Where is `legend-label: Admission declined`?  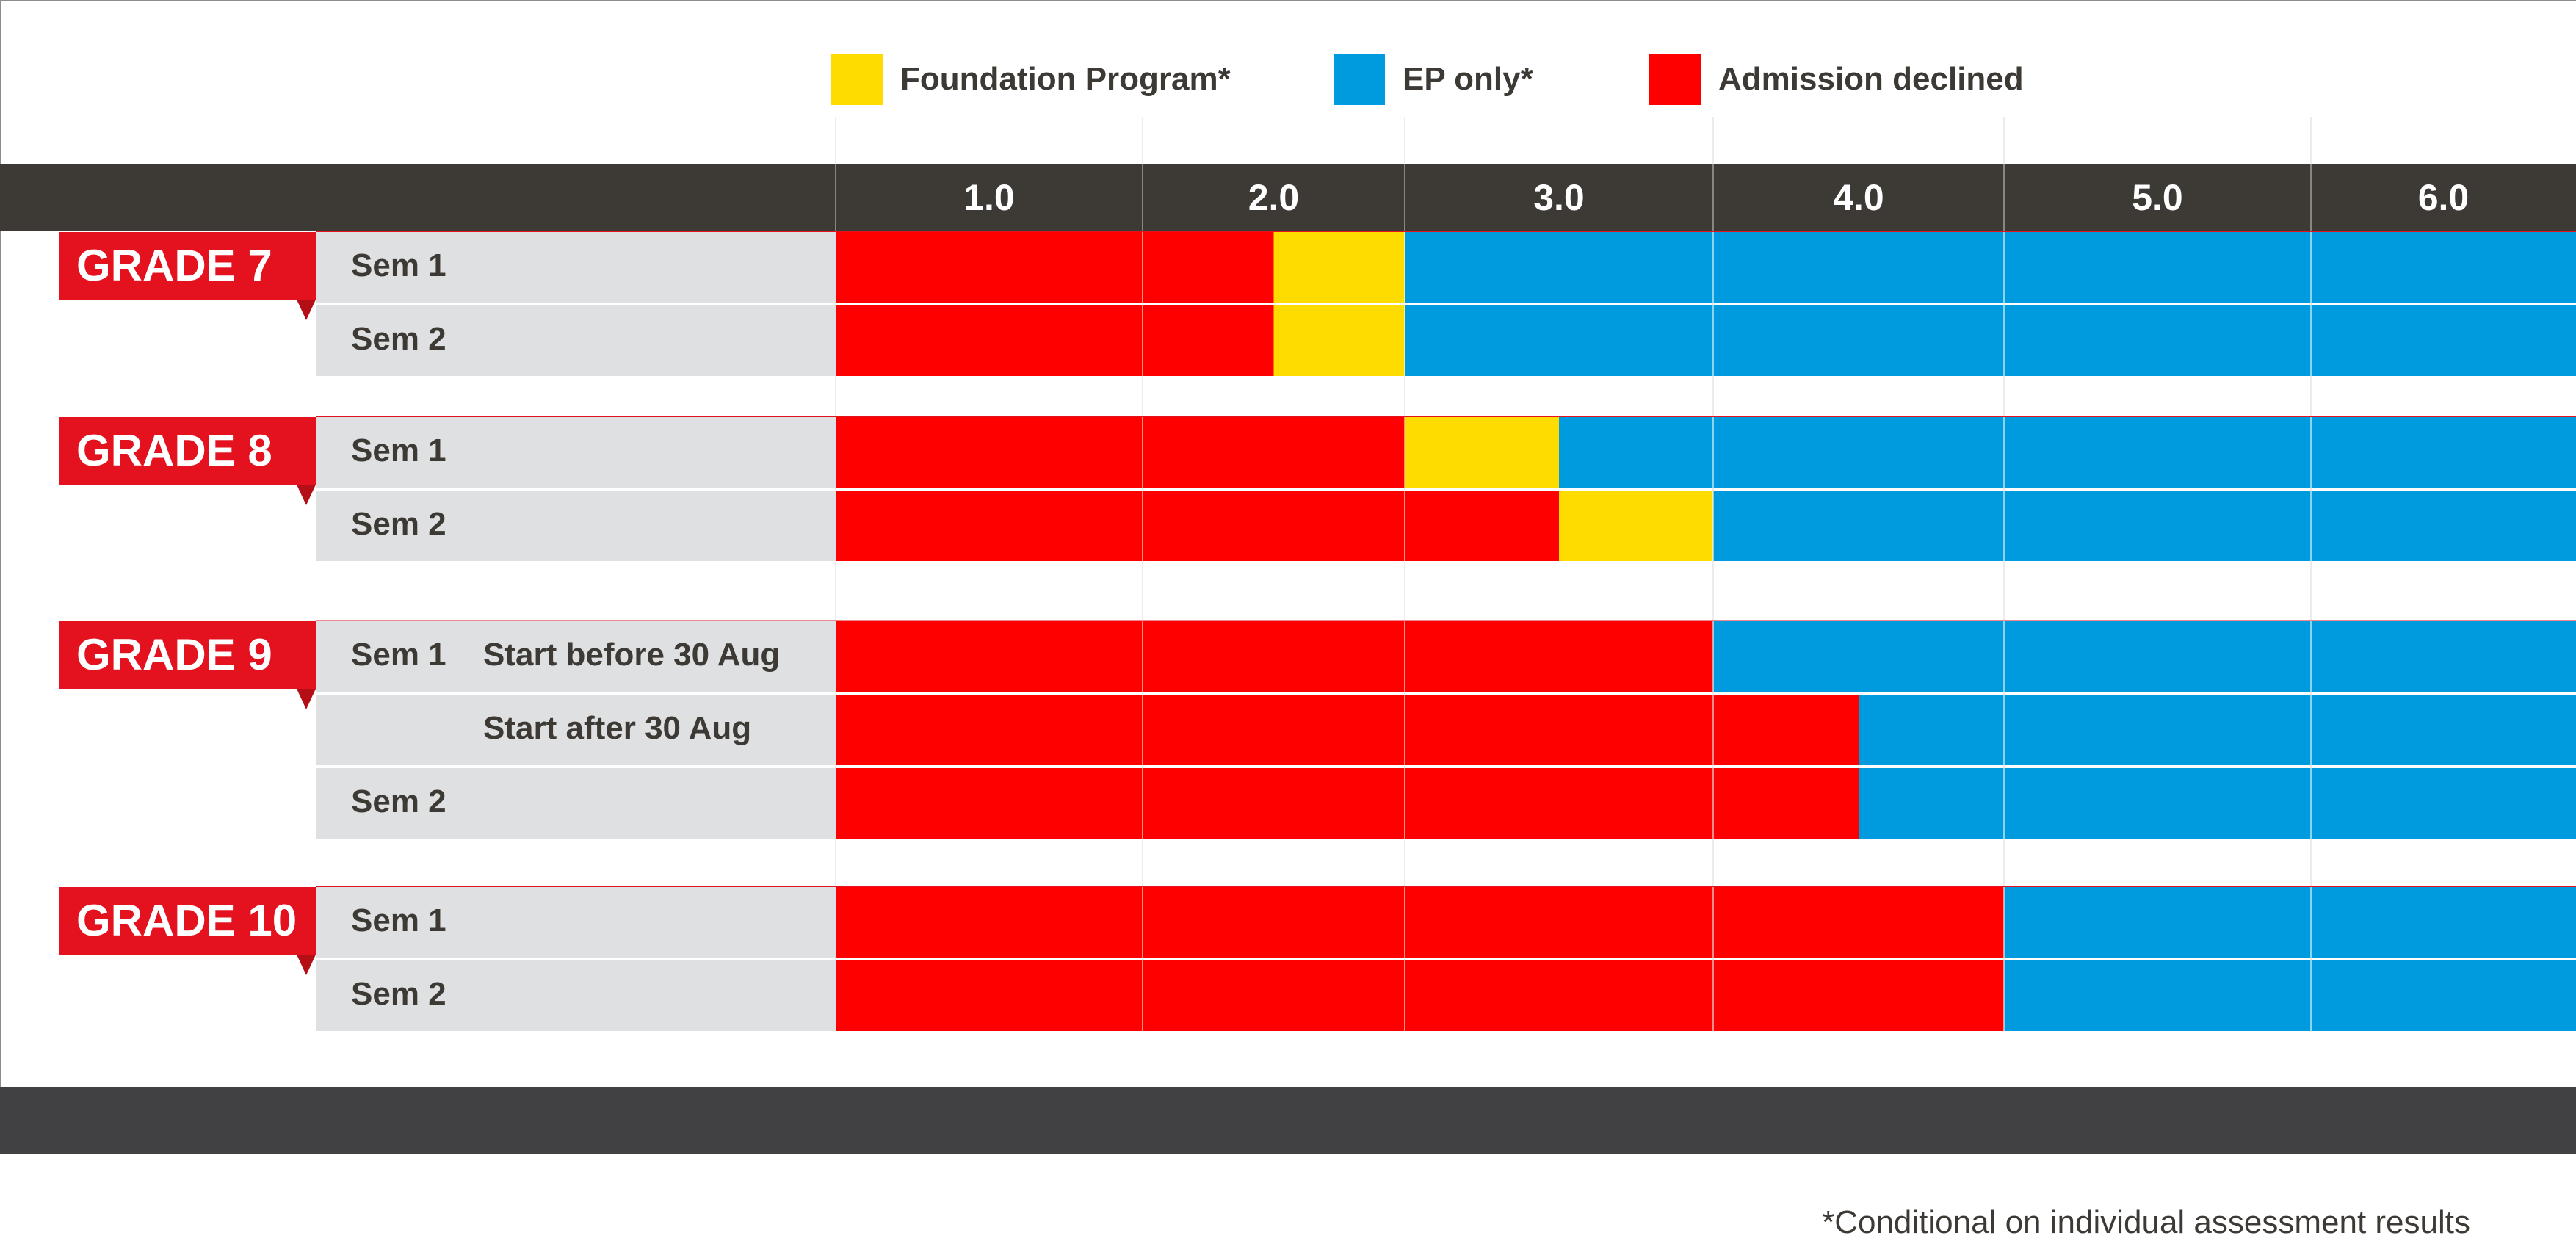 legend-label: Admission declined is located at coordinates (1871, 79).